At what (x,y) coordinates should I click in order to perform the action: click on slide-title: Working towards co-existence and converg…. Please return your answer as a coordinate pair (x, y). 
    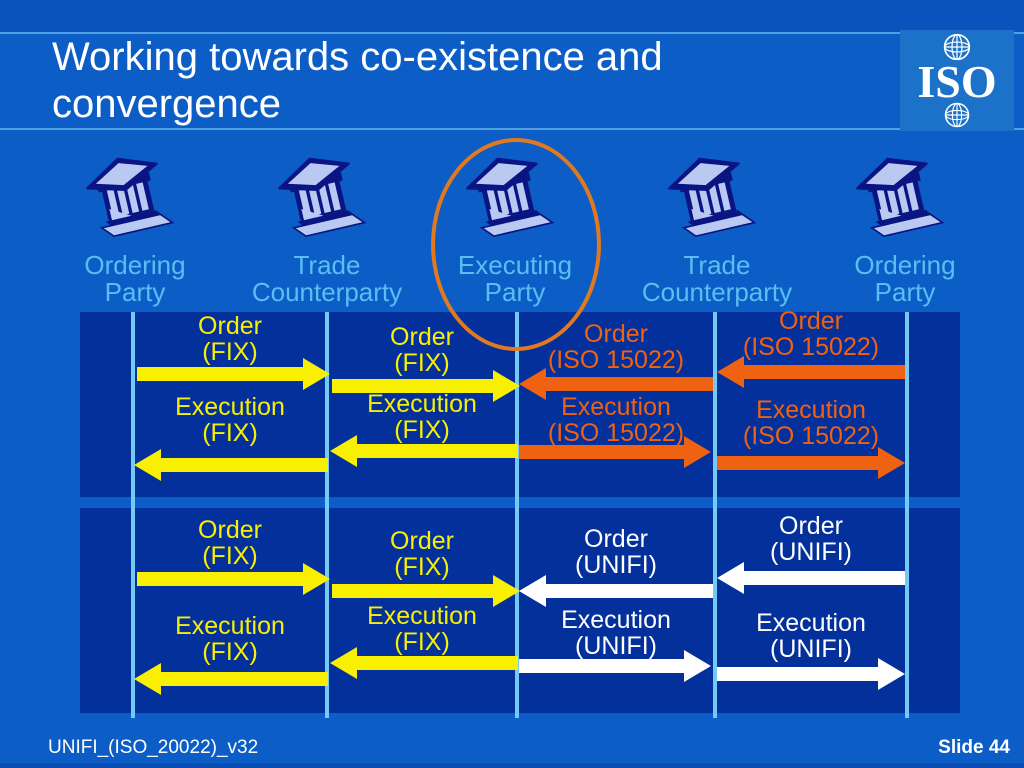
    Looking at the image, I should click on (467, 81).